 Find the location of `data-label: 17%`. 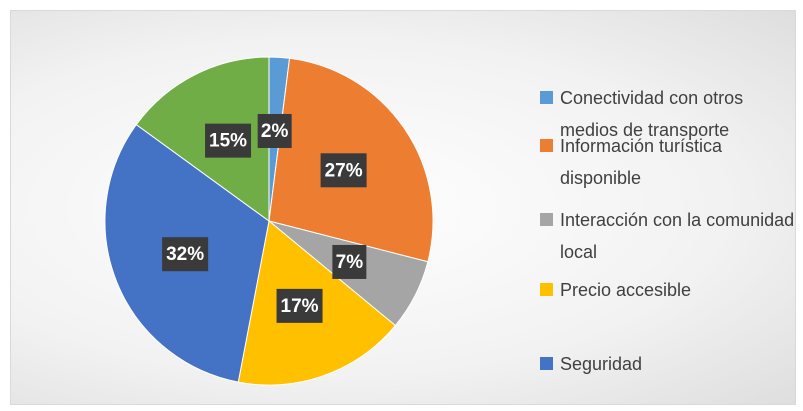

data-label: 17% is located at coordinates (300, 306).